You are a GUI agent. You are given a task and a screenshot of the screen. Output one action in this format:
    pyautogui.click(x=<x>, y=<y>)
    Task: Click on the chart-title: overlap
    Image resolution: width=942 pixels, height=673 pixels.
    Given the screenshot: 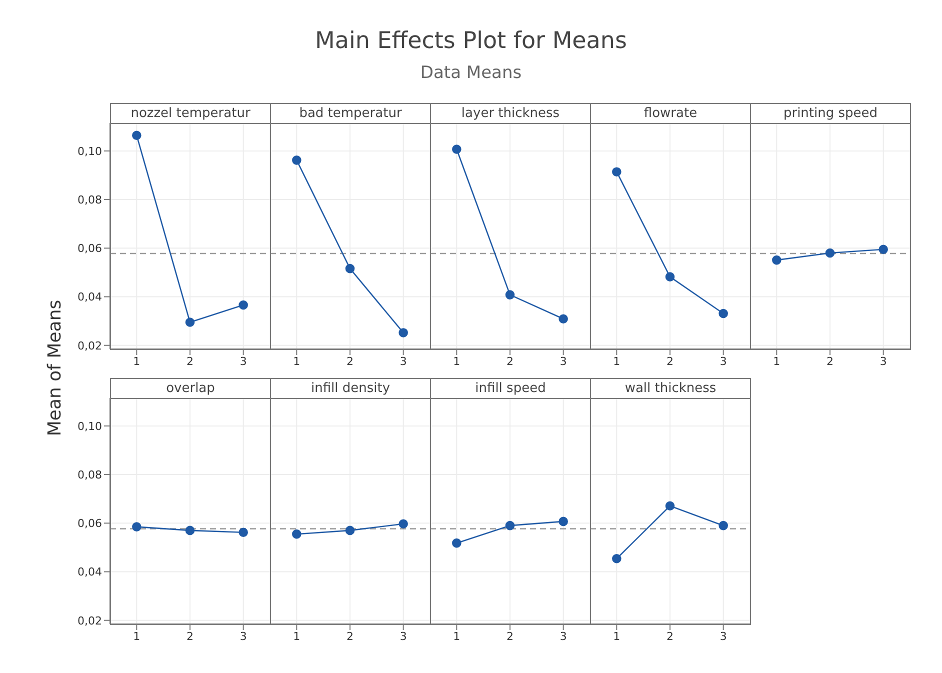 What is the action you would take?
    pyautogui.click(x=190, y=388)
    